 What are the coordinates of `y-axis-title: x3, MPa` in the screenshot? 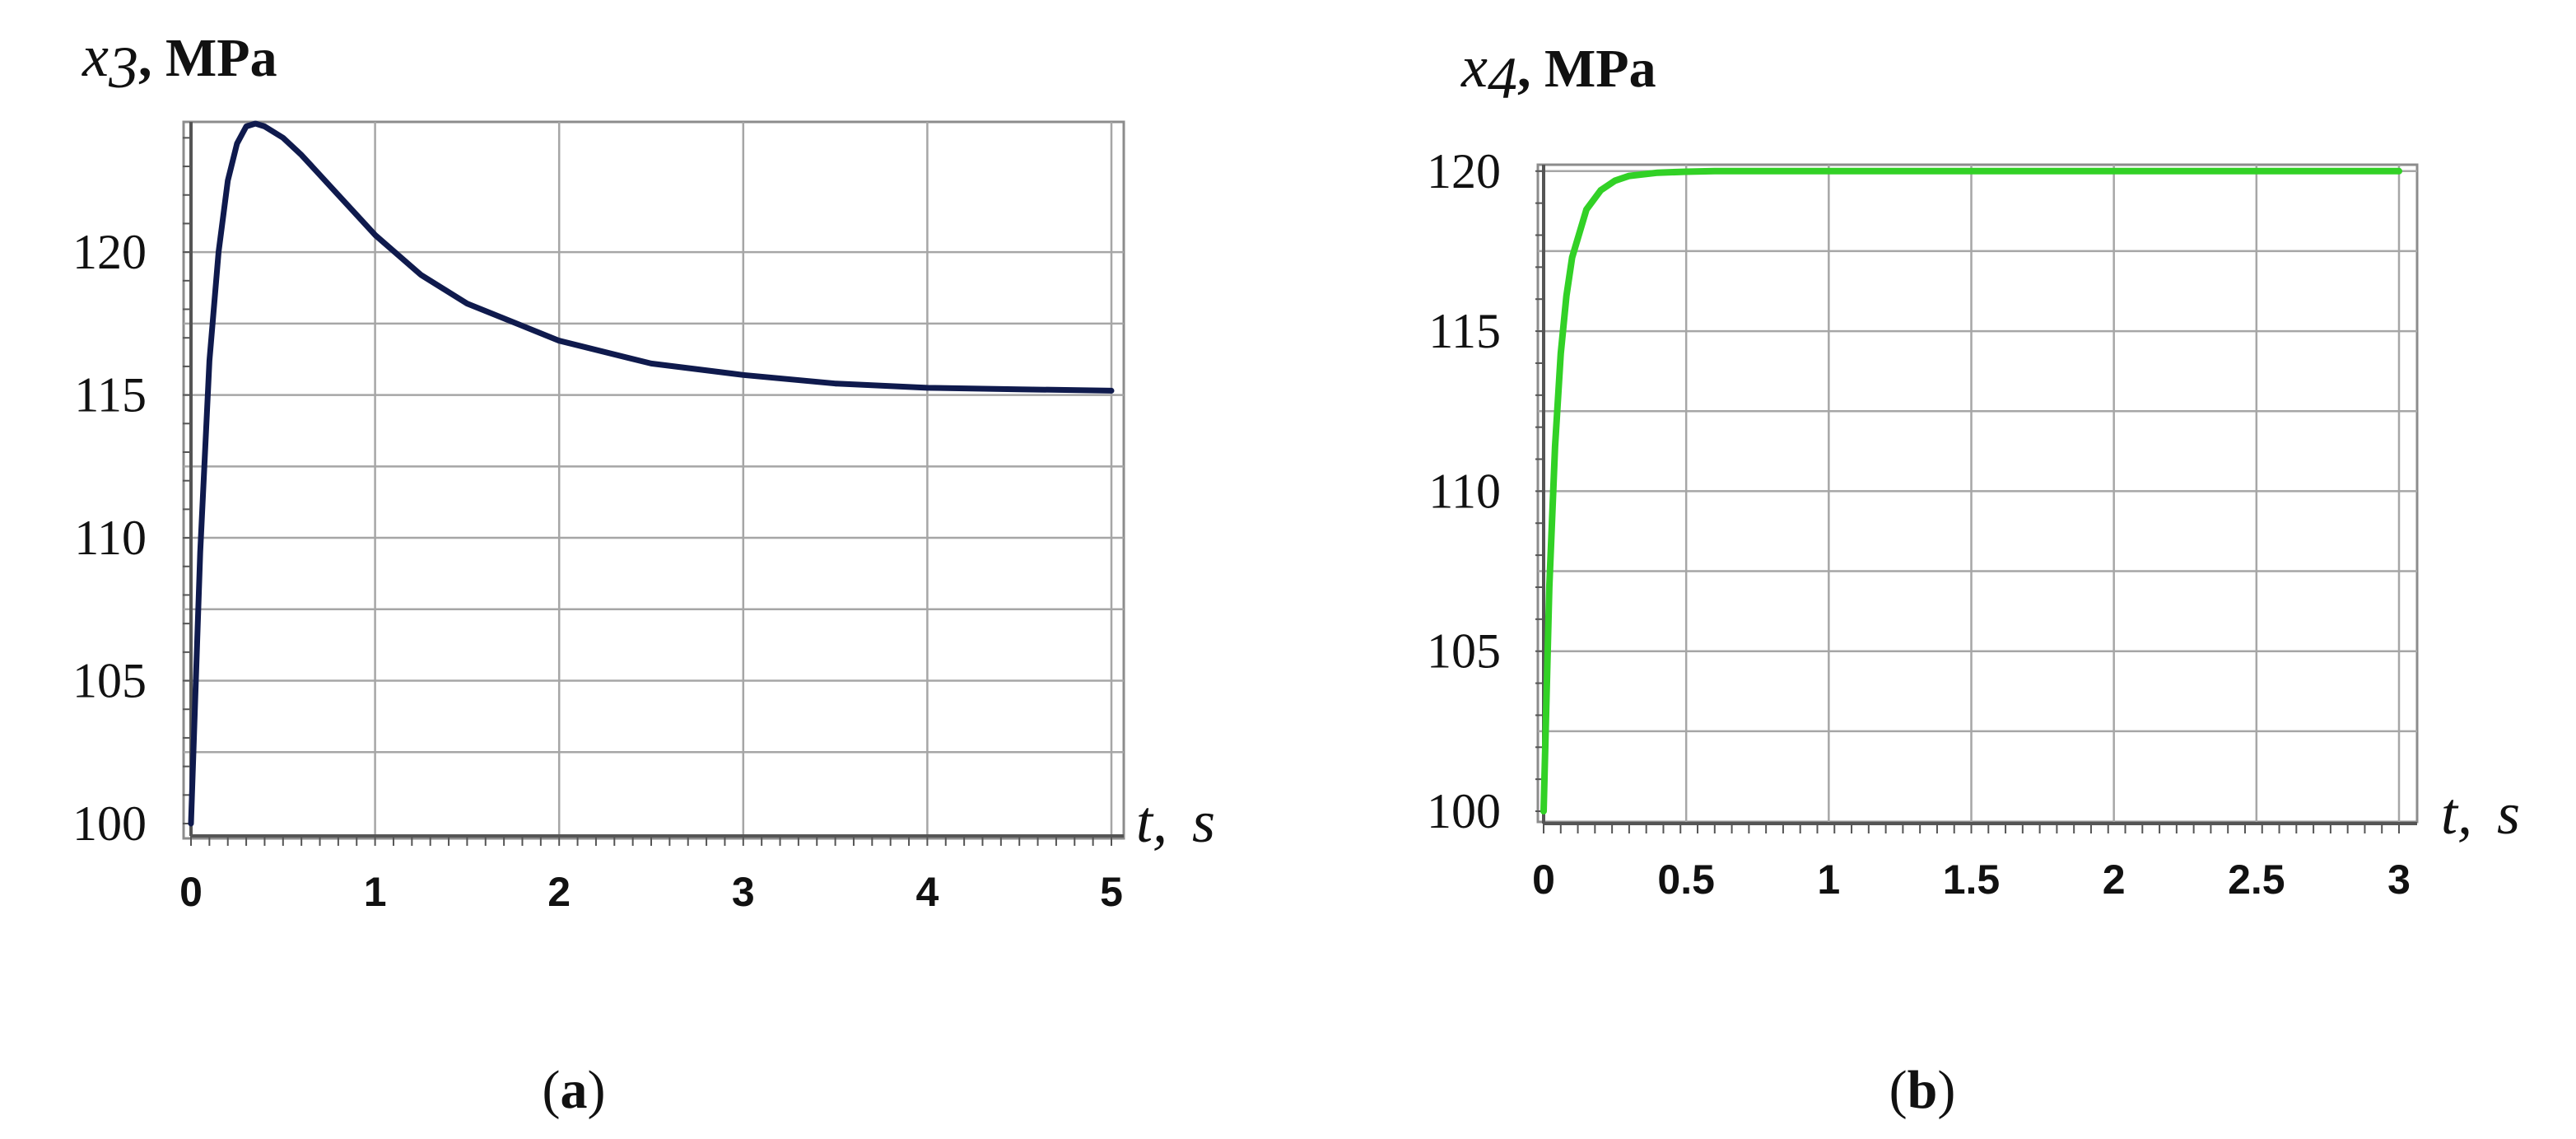 It's located at (179, 61).